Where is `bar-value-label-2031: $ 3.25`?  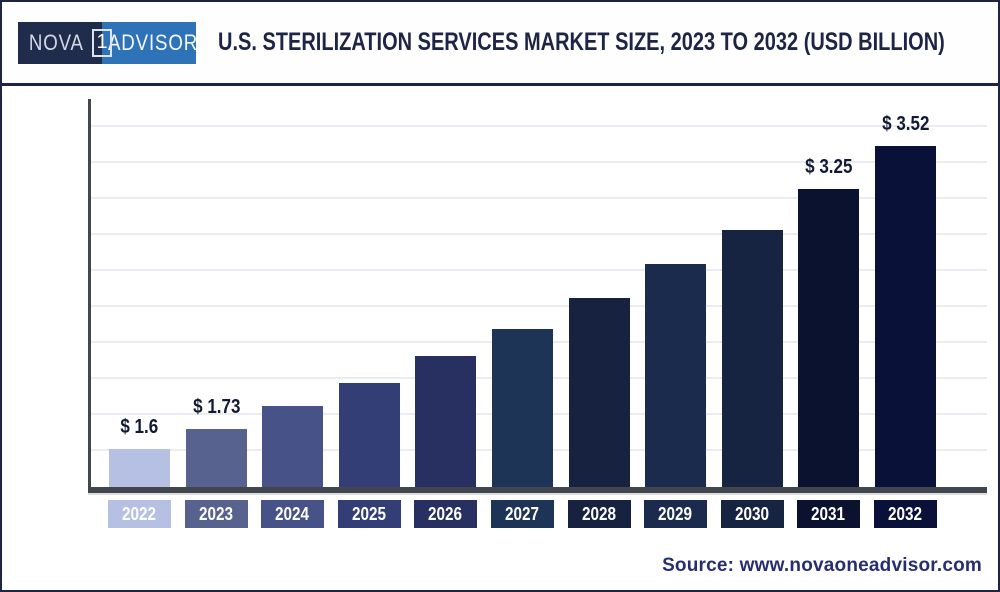 bar-value-label-2031: $ 3.25 is located at coordinates (828, 167).